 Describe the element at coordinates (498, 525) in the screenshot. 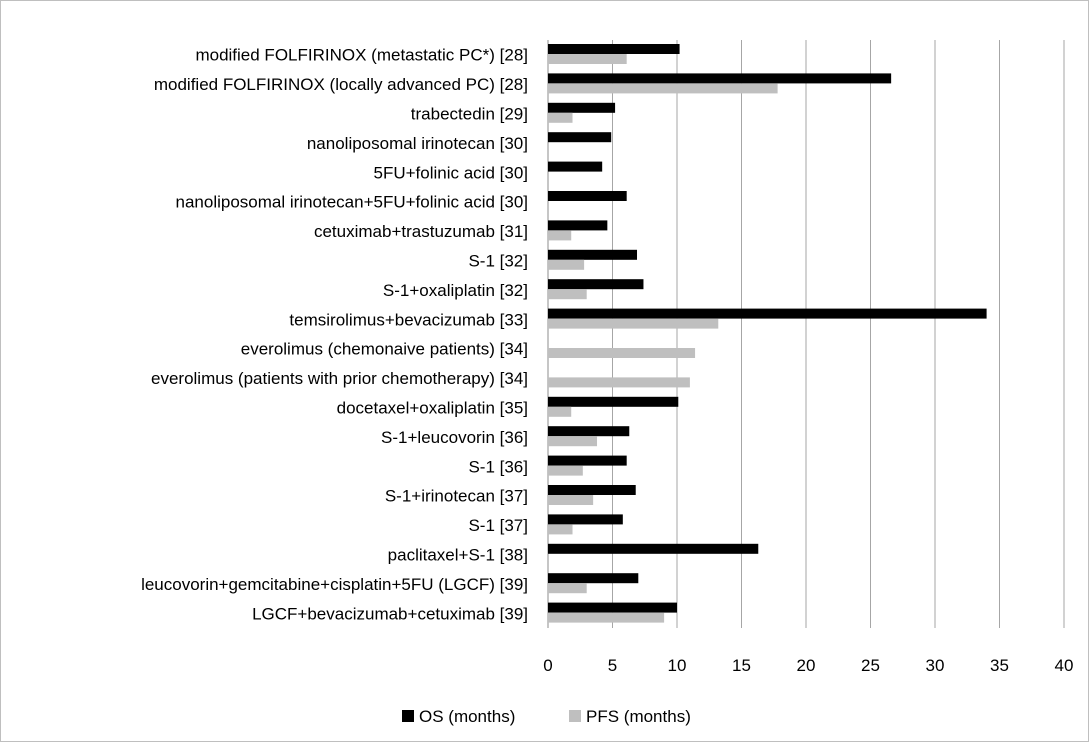

I see `category-label: S-1 [37]` at that location.